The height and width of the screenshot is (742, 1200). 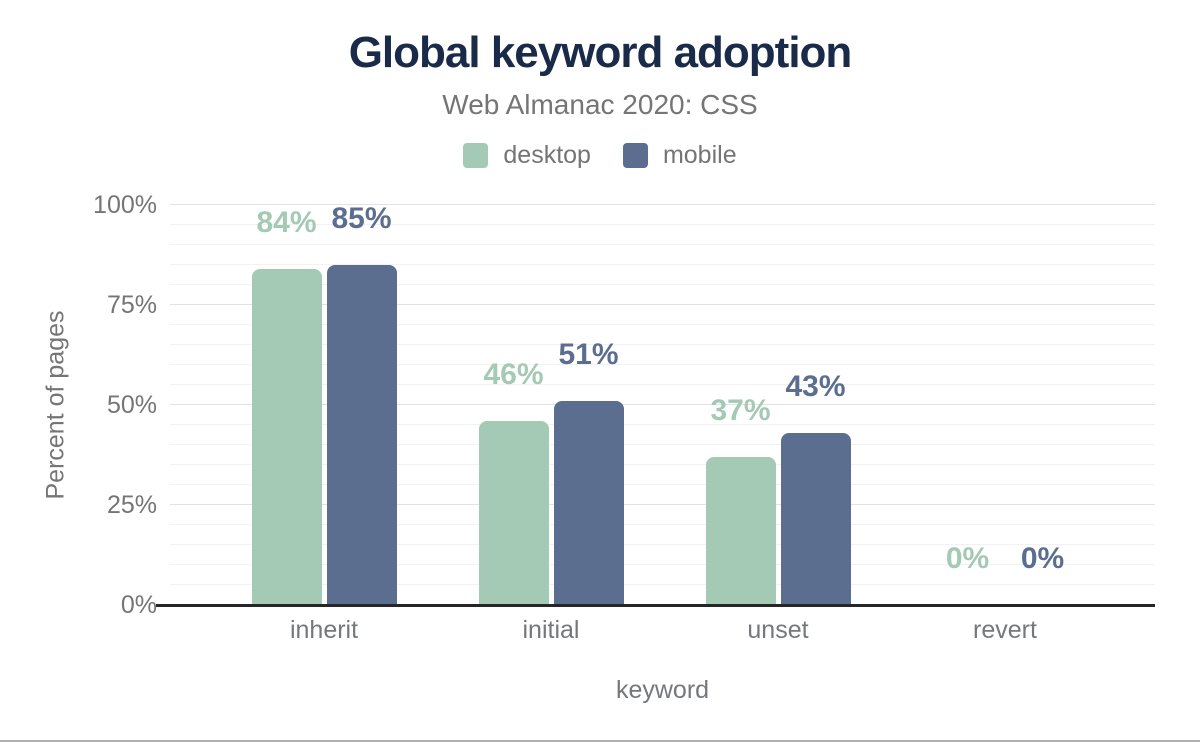 I want to click on legend-item-desktop: desktop, so click(x=527, y=155).